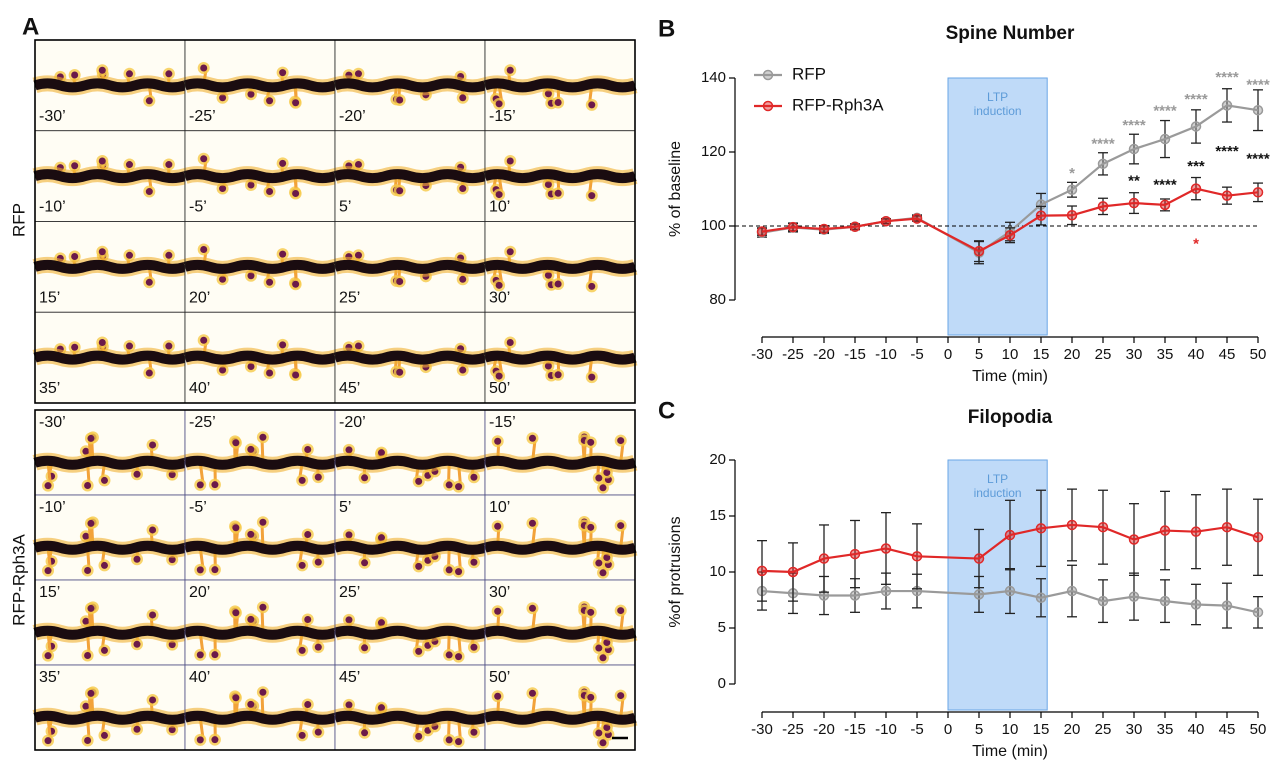 This screenshot has height=776, width=1282. I want to click on x-tick-label: -15, so click(855, 354).